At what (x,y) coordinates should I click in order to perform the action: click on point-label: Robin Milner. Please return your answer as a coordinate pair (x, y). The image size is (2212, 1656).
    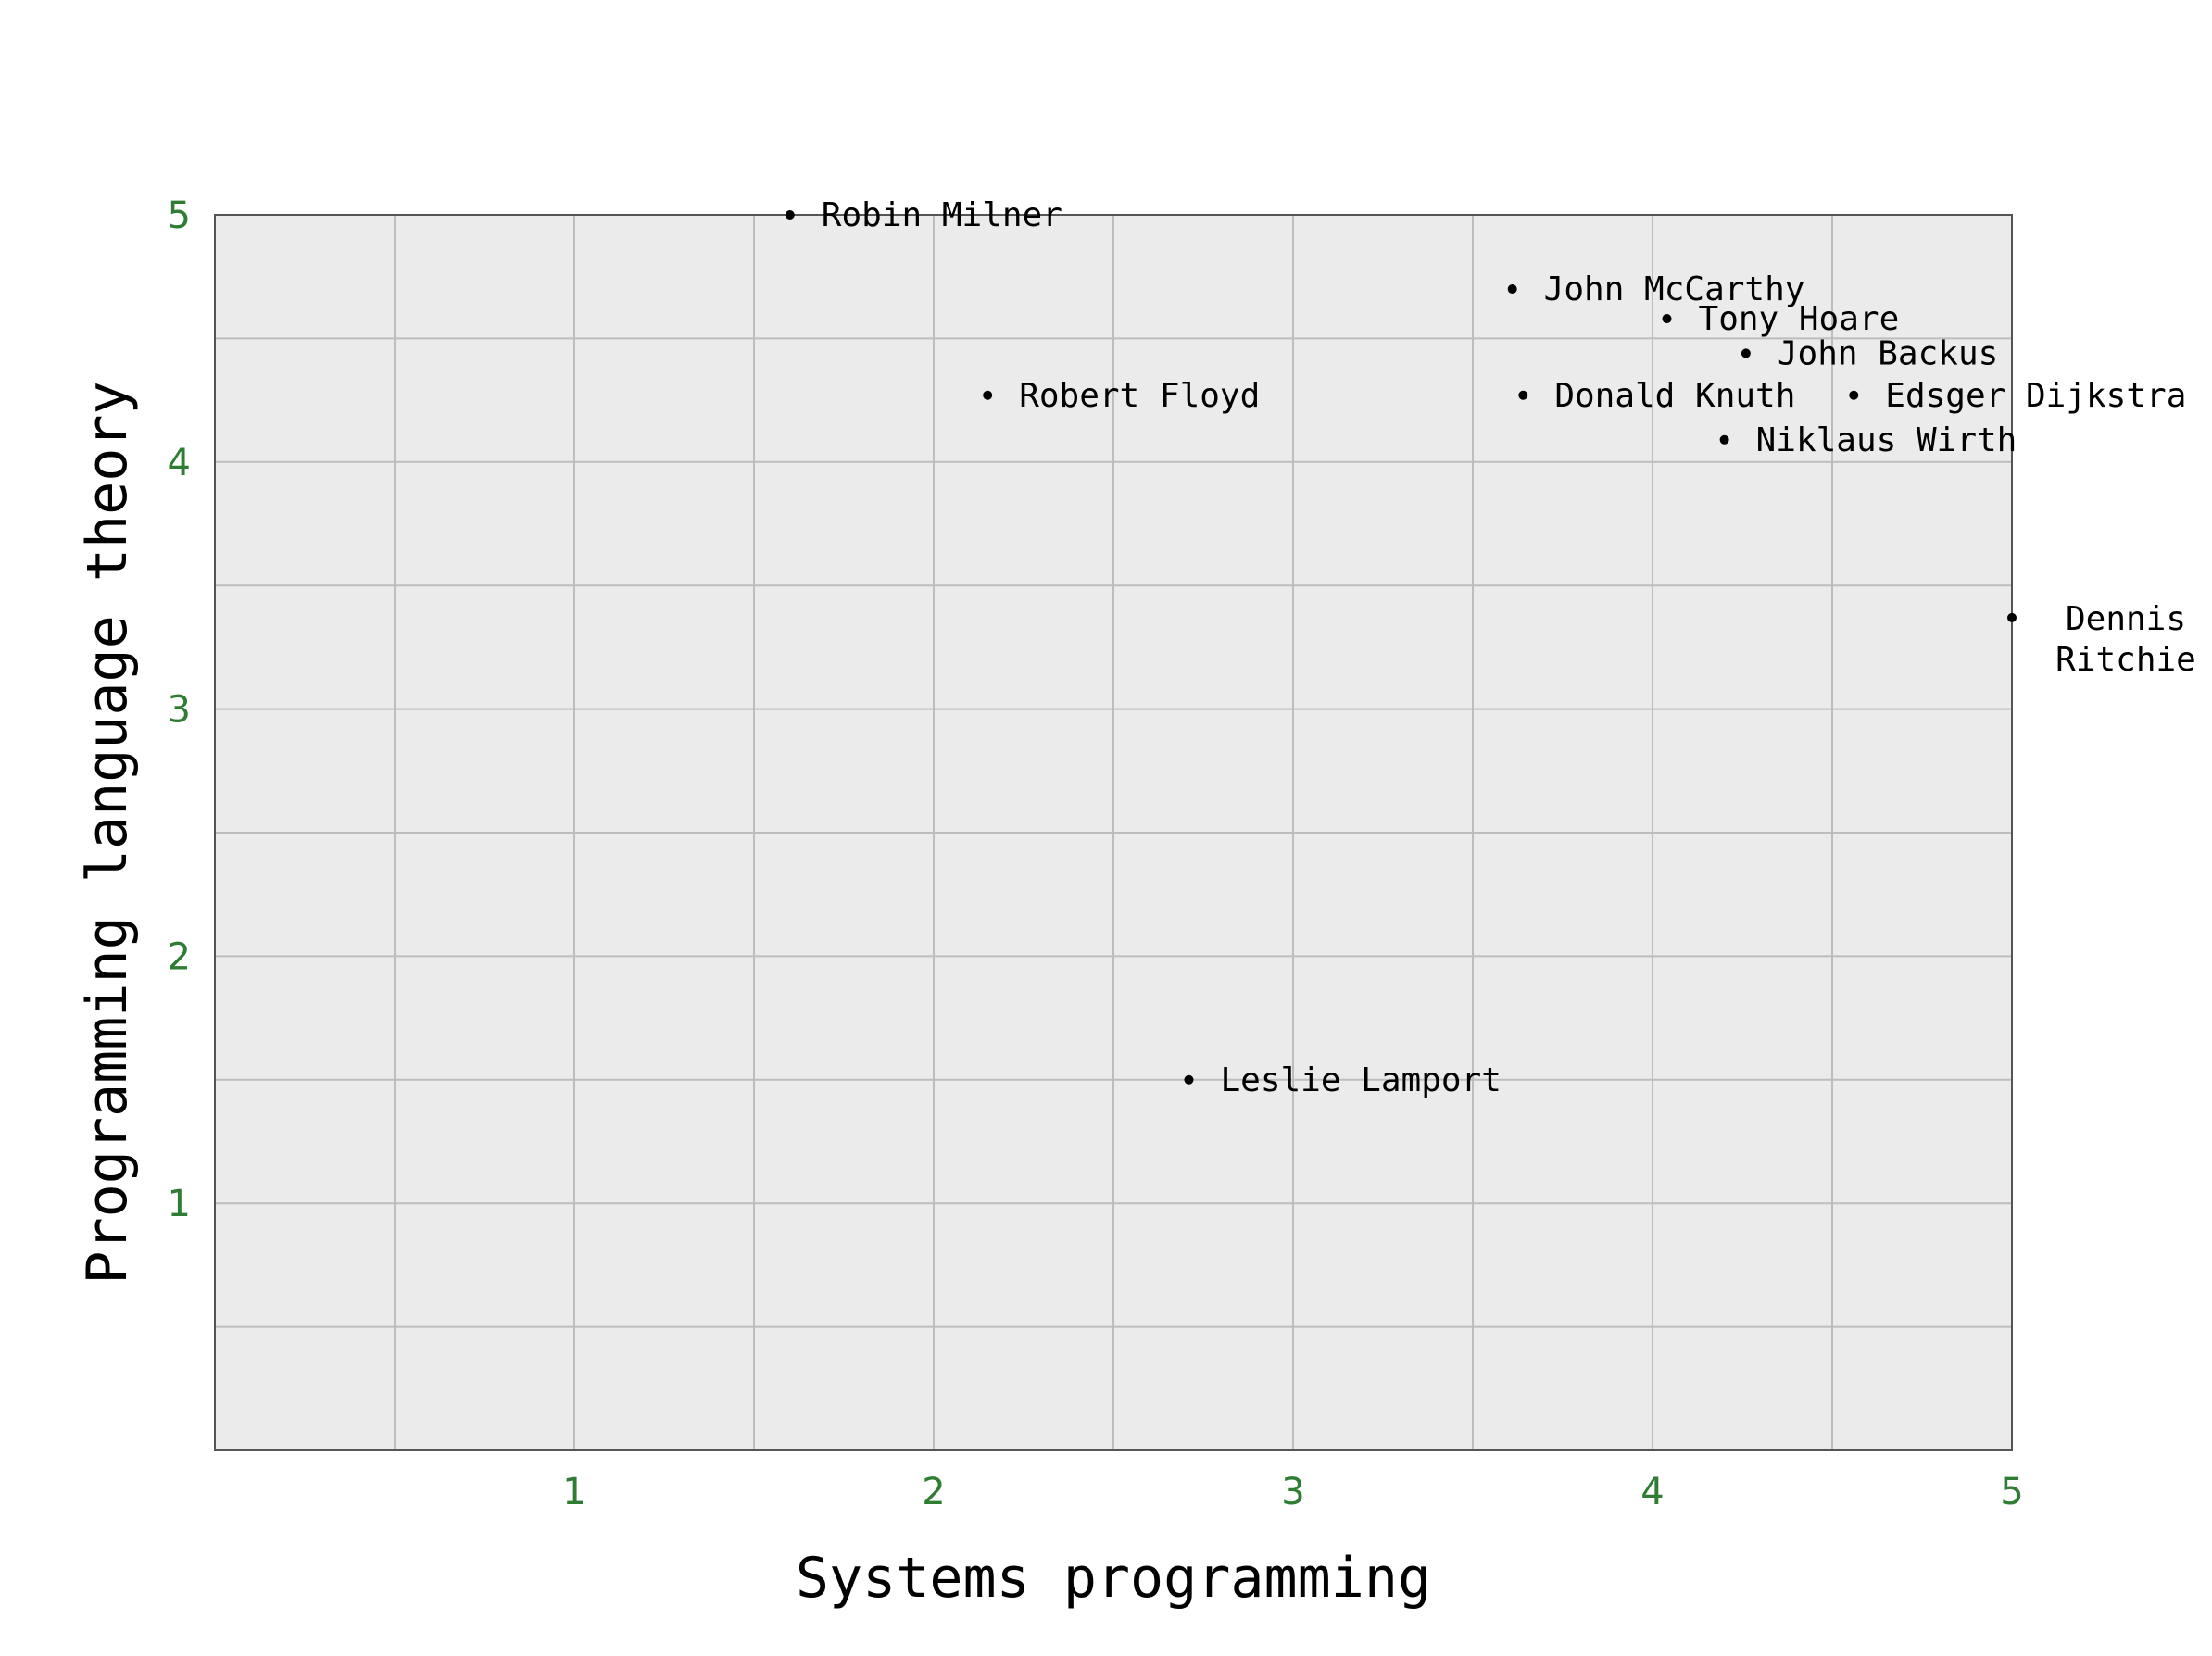
    Looking at the image, I should click on (942, 215).